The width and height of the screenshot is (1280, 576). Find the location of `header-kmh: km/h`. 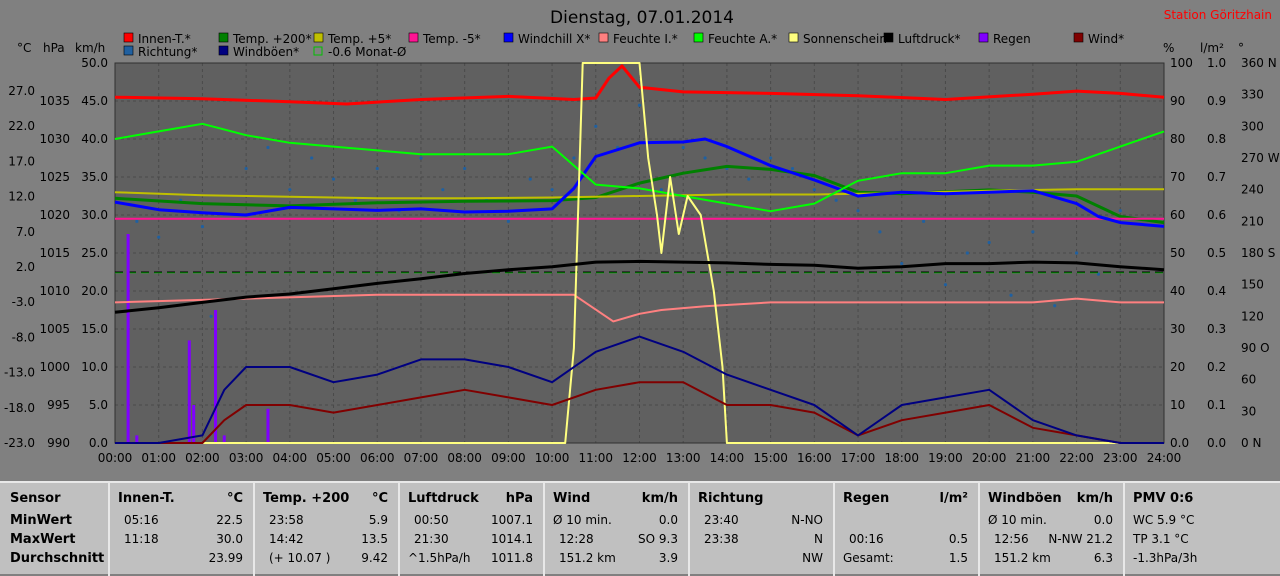

header-kmh: km/h is located at coordinates (90, 48).